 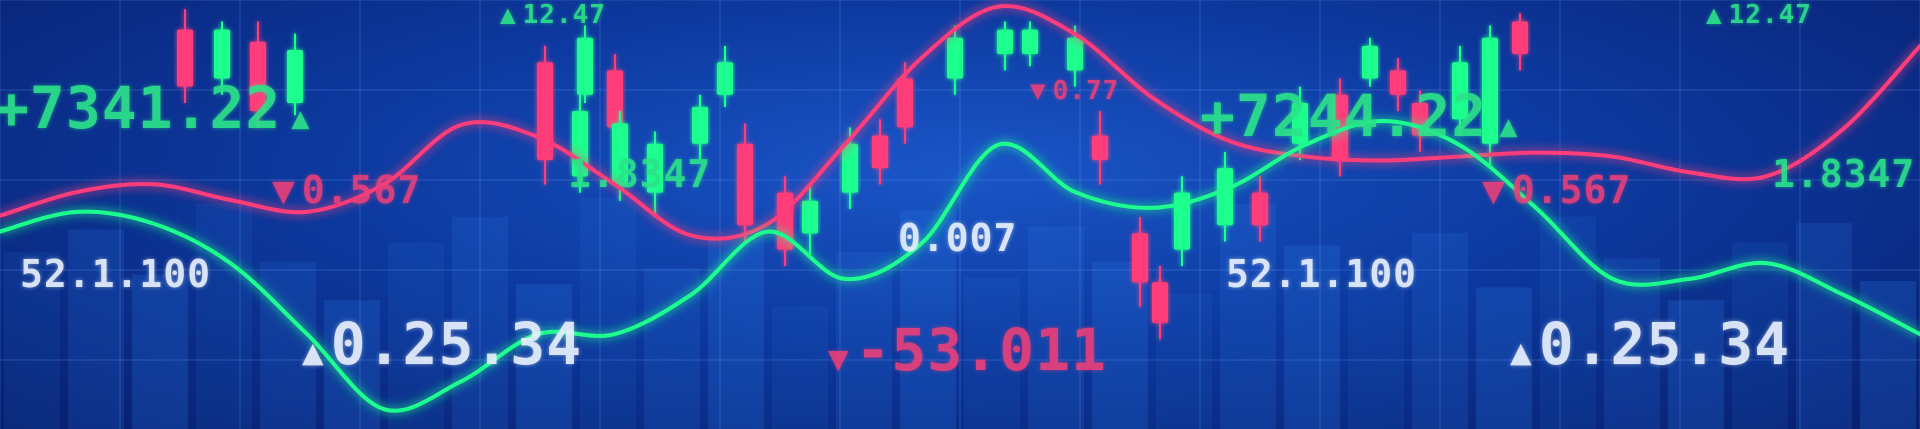 I want to click on ticker-right-white-big: ▲ 0.25.34, so click(x=1650, y=344).